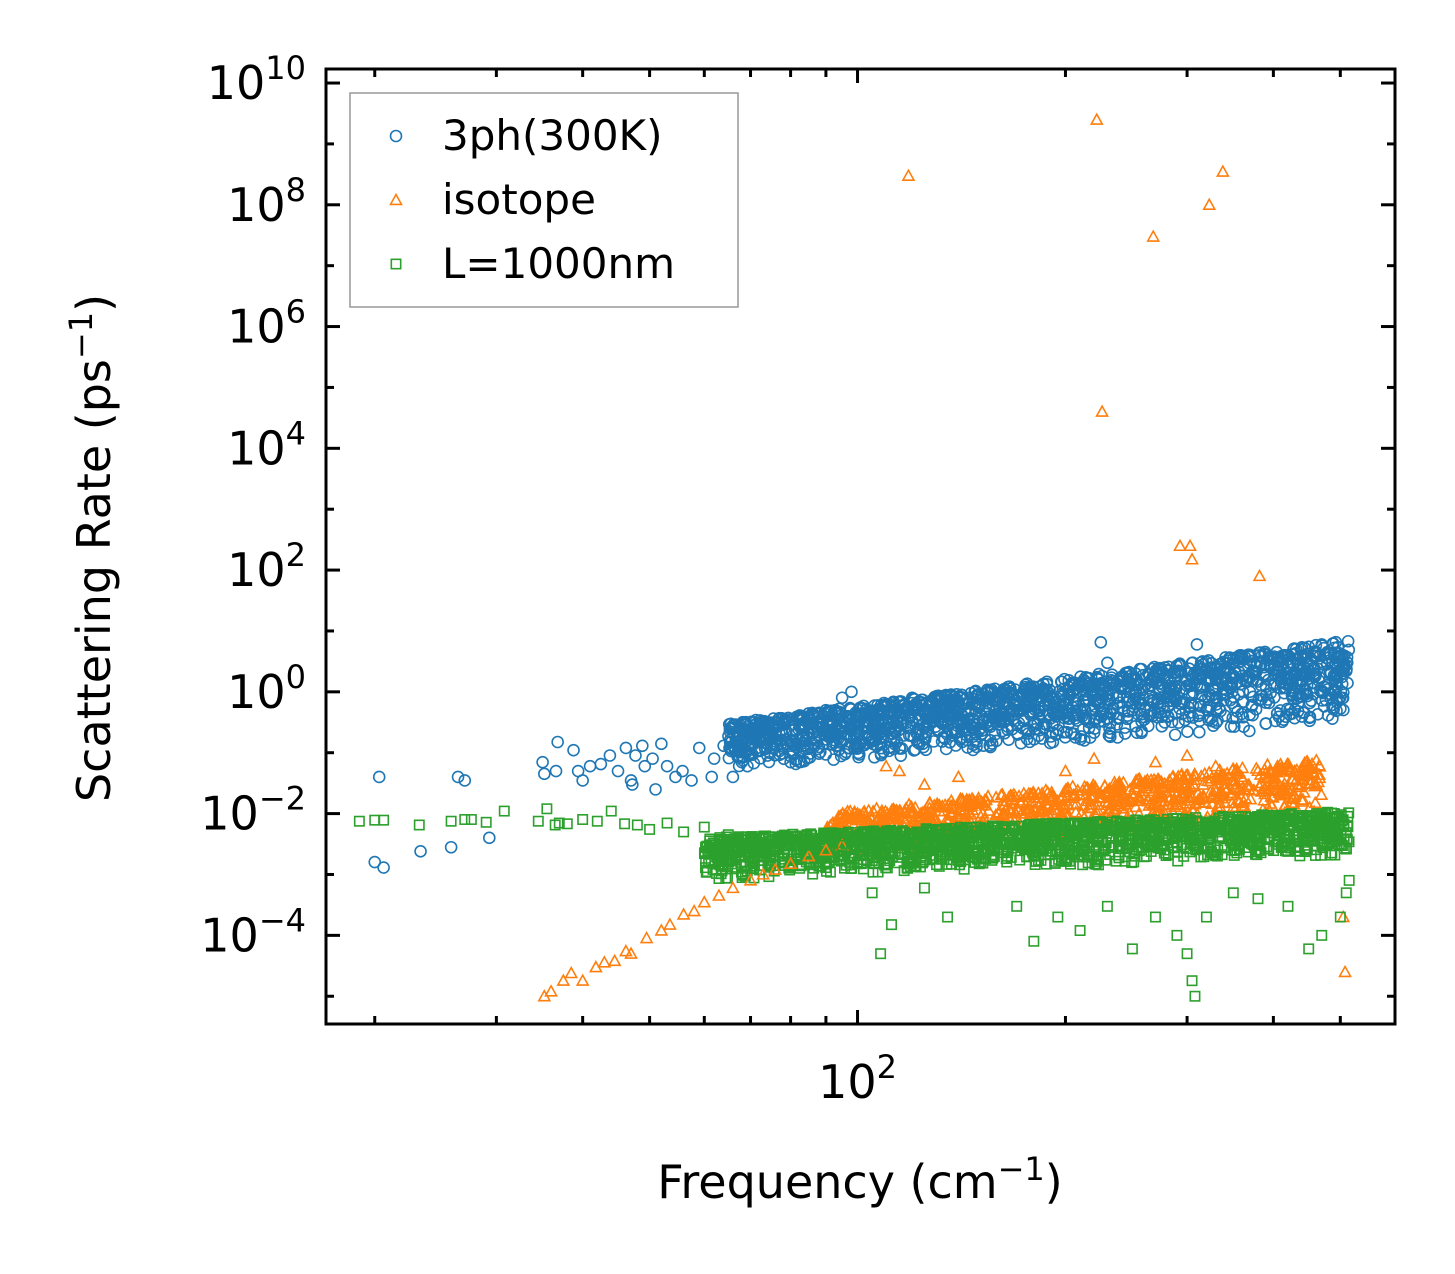  What do you see at coordinates (256, 205) in the screenshot?
I see `y-tick-label-base: 10` at bounding box center [256, 205].